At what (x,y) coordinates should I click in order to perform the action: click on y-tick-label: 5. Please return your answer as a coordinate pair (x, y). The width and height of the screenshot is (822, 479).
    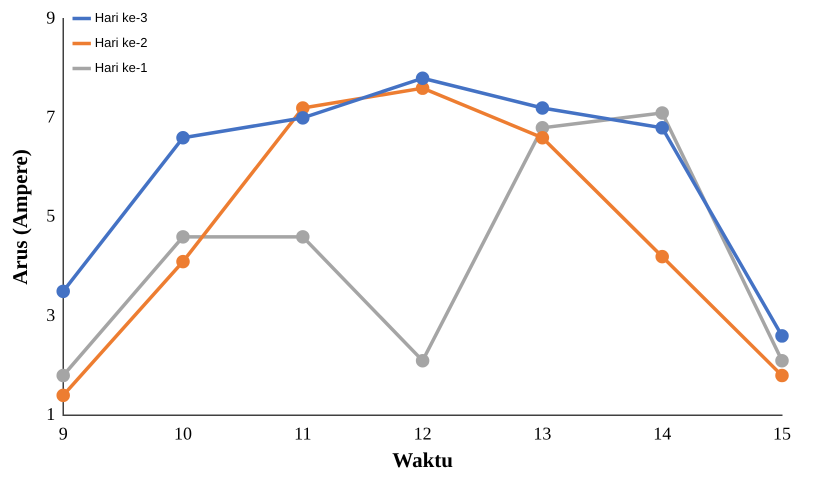
    Looking at the image, I should click on (51, 216).